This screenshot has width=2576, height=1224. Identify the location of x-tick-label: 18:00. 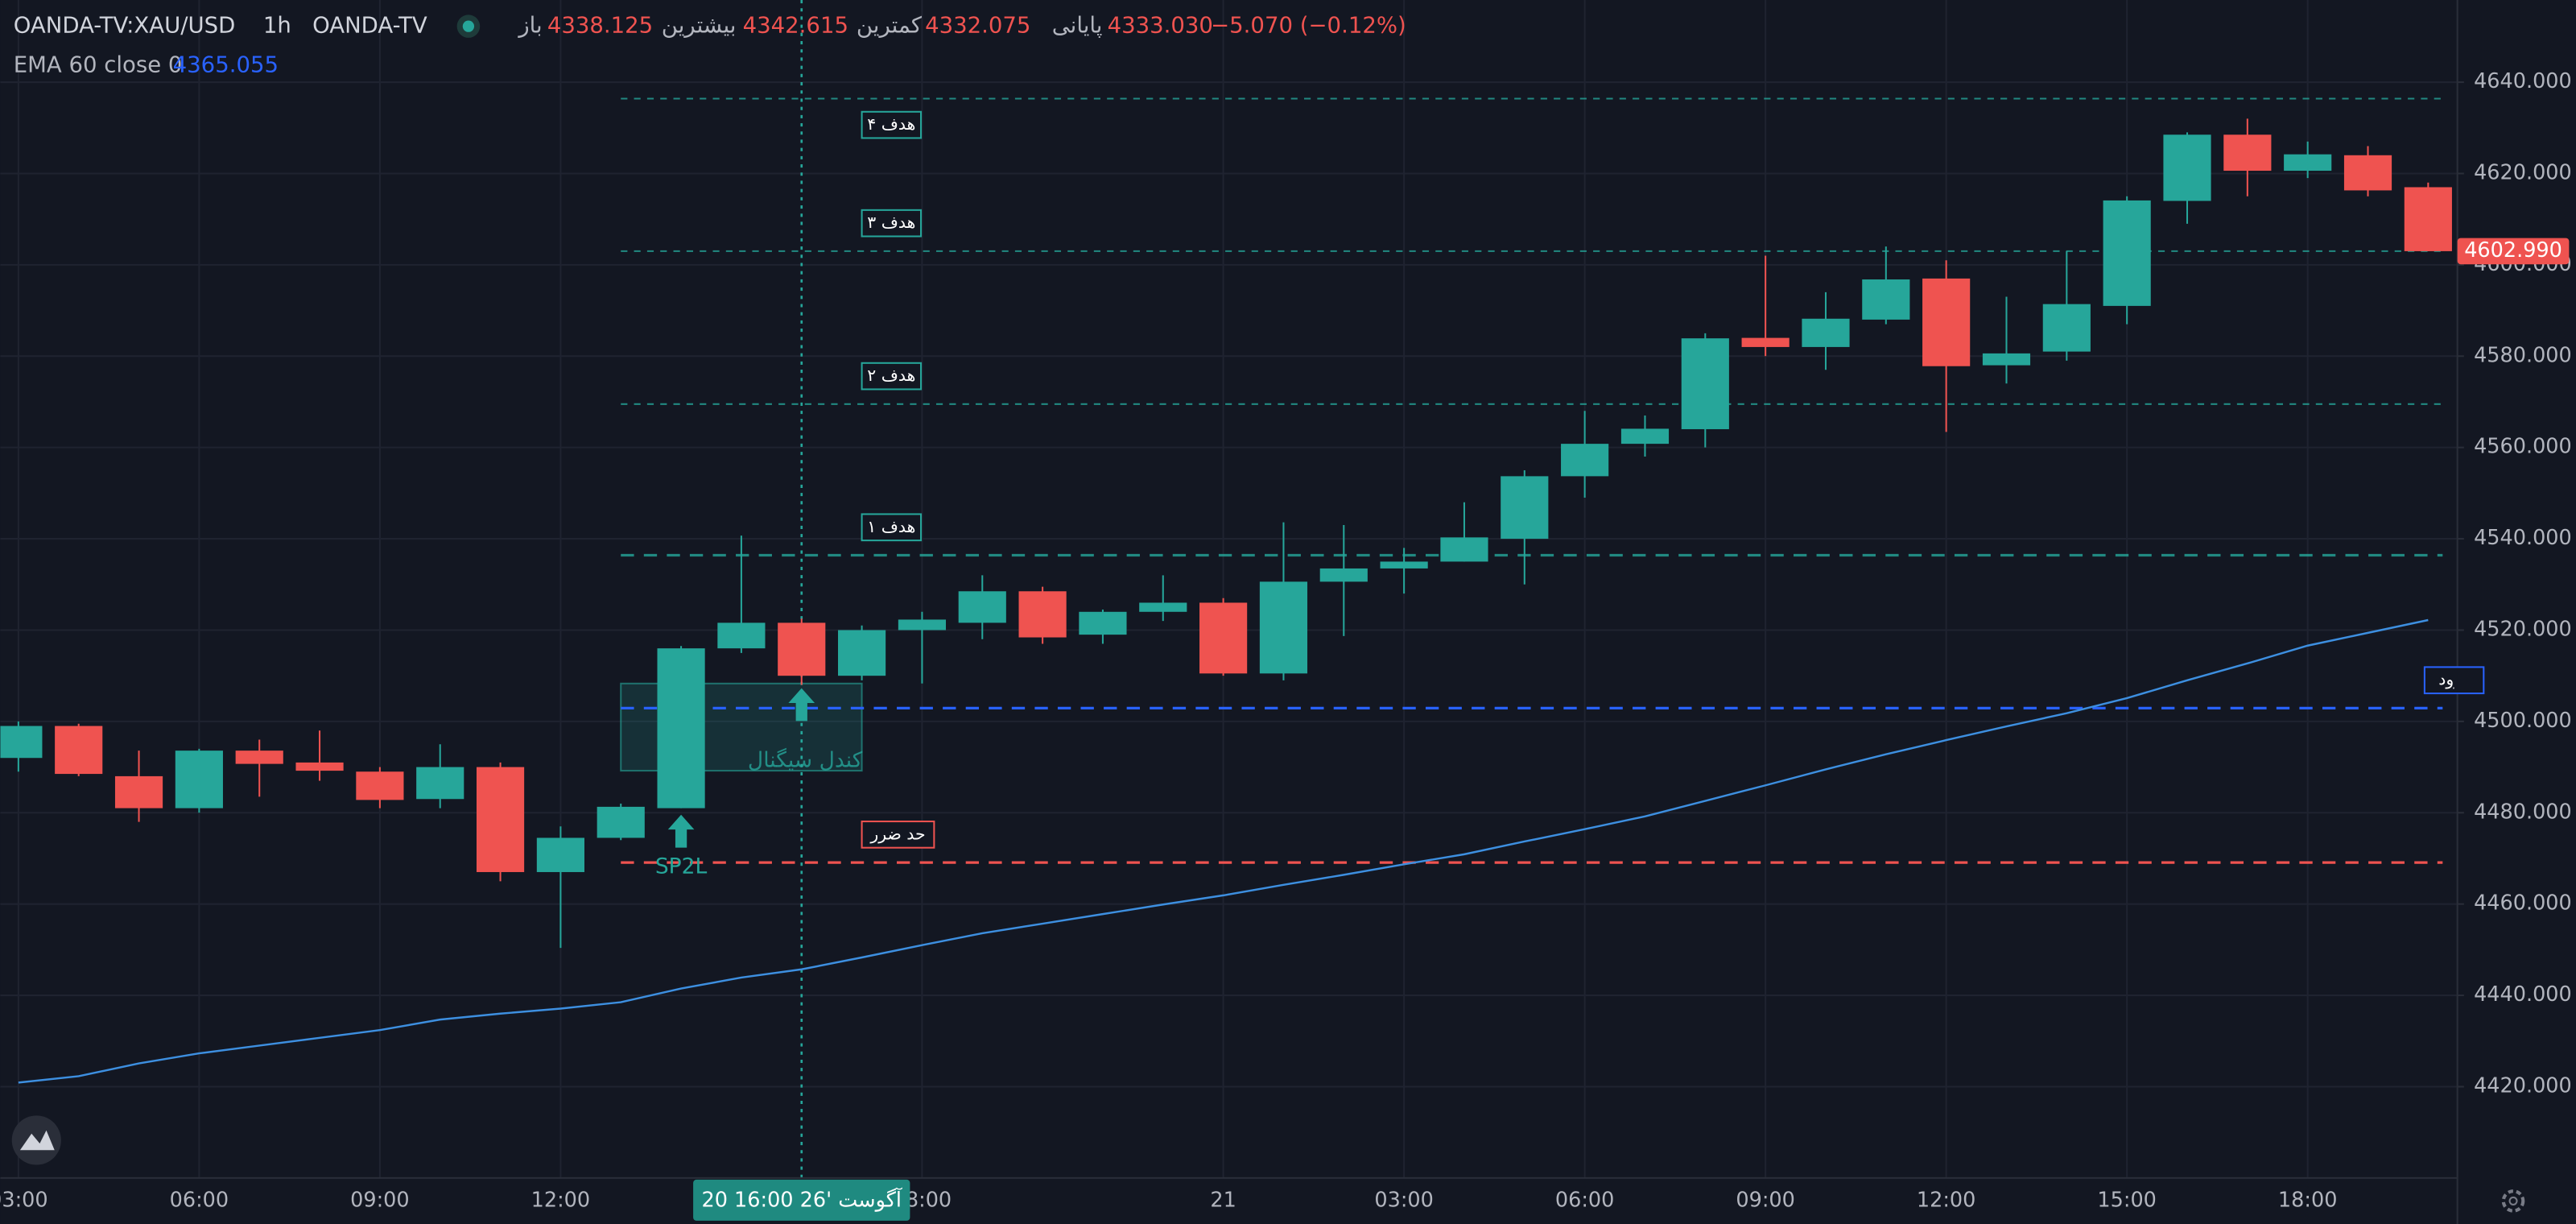
(2308, 1200).